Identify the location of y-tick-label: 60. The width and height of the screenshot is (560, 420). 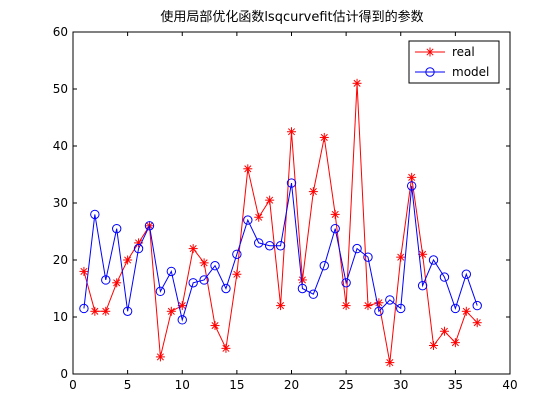
(60, 32).